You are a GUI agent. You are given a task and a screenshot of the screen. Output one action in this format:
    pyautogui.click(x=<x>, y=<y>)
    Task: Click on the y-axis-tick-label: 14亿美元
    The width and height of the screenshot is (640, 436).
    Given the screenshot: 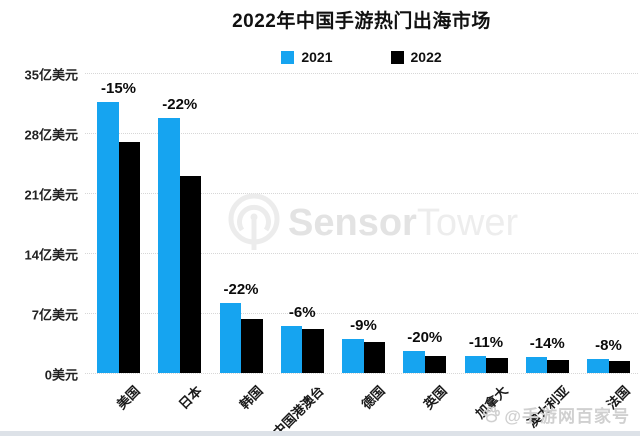 What is the action you would take?
    pyautogui.click(x=51, y=255)
    